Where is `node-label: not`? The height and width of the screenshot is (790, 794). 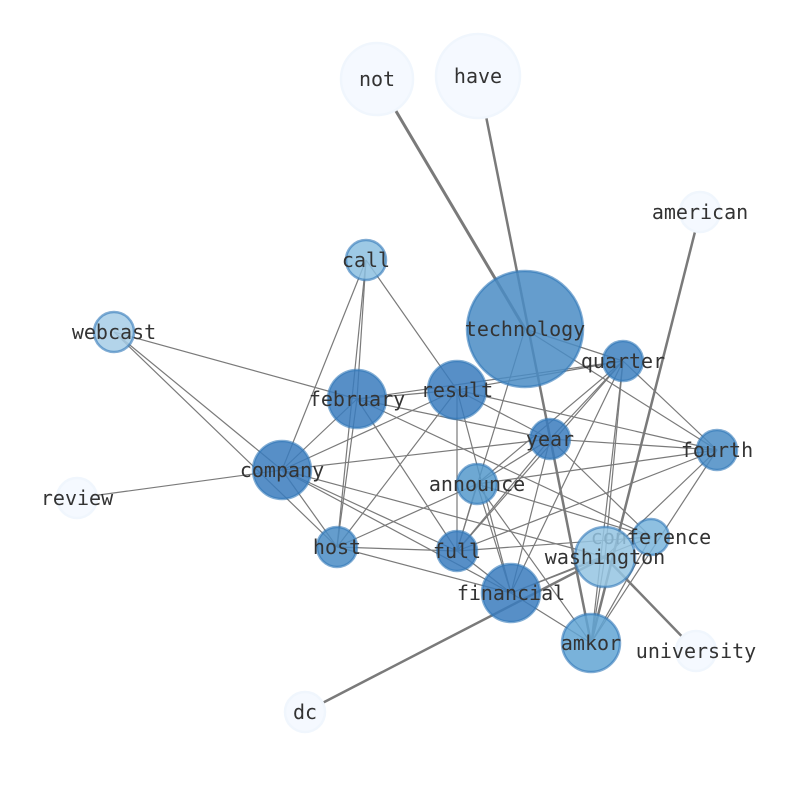
node-label: not is located at coordinates (377, 79).